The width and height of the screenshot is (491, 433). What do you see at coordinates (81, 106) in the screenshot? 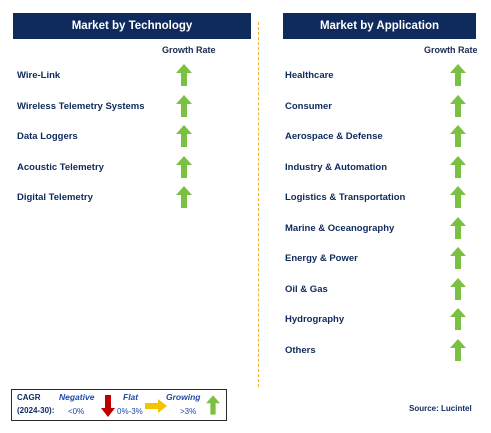
I see `technology-item-wireless-telemetry: Wireless Telemetry Systems` at bounding box center [81, 106].